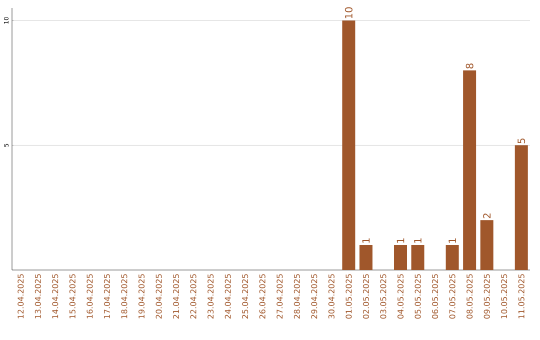 Image resolution: width=540 pixels, height=340 pixels. I want to click on data-label: 5, so click(522, 141).